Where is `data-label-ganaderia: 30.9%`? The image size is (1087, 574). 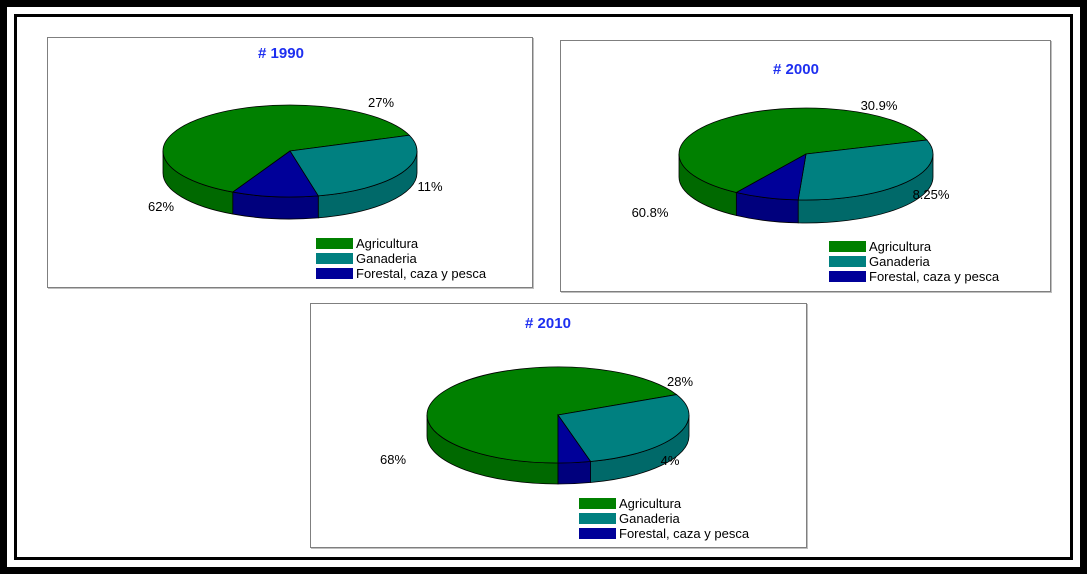 data-label-ganaderia: 30.9% is located at coordinates (879, 105).